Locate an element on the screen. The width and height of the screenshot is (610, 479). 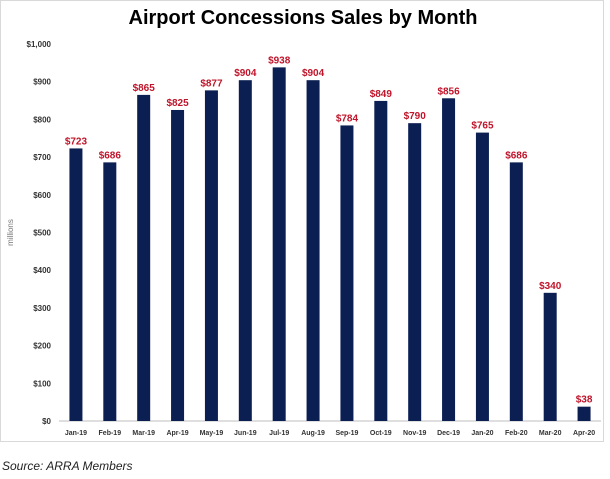
x-tick-label: Aug-19 is located at coordinates (313, 433).